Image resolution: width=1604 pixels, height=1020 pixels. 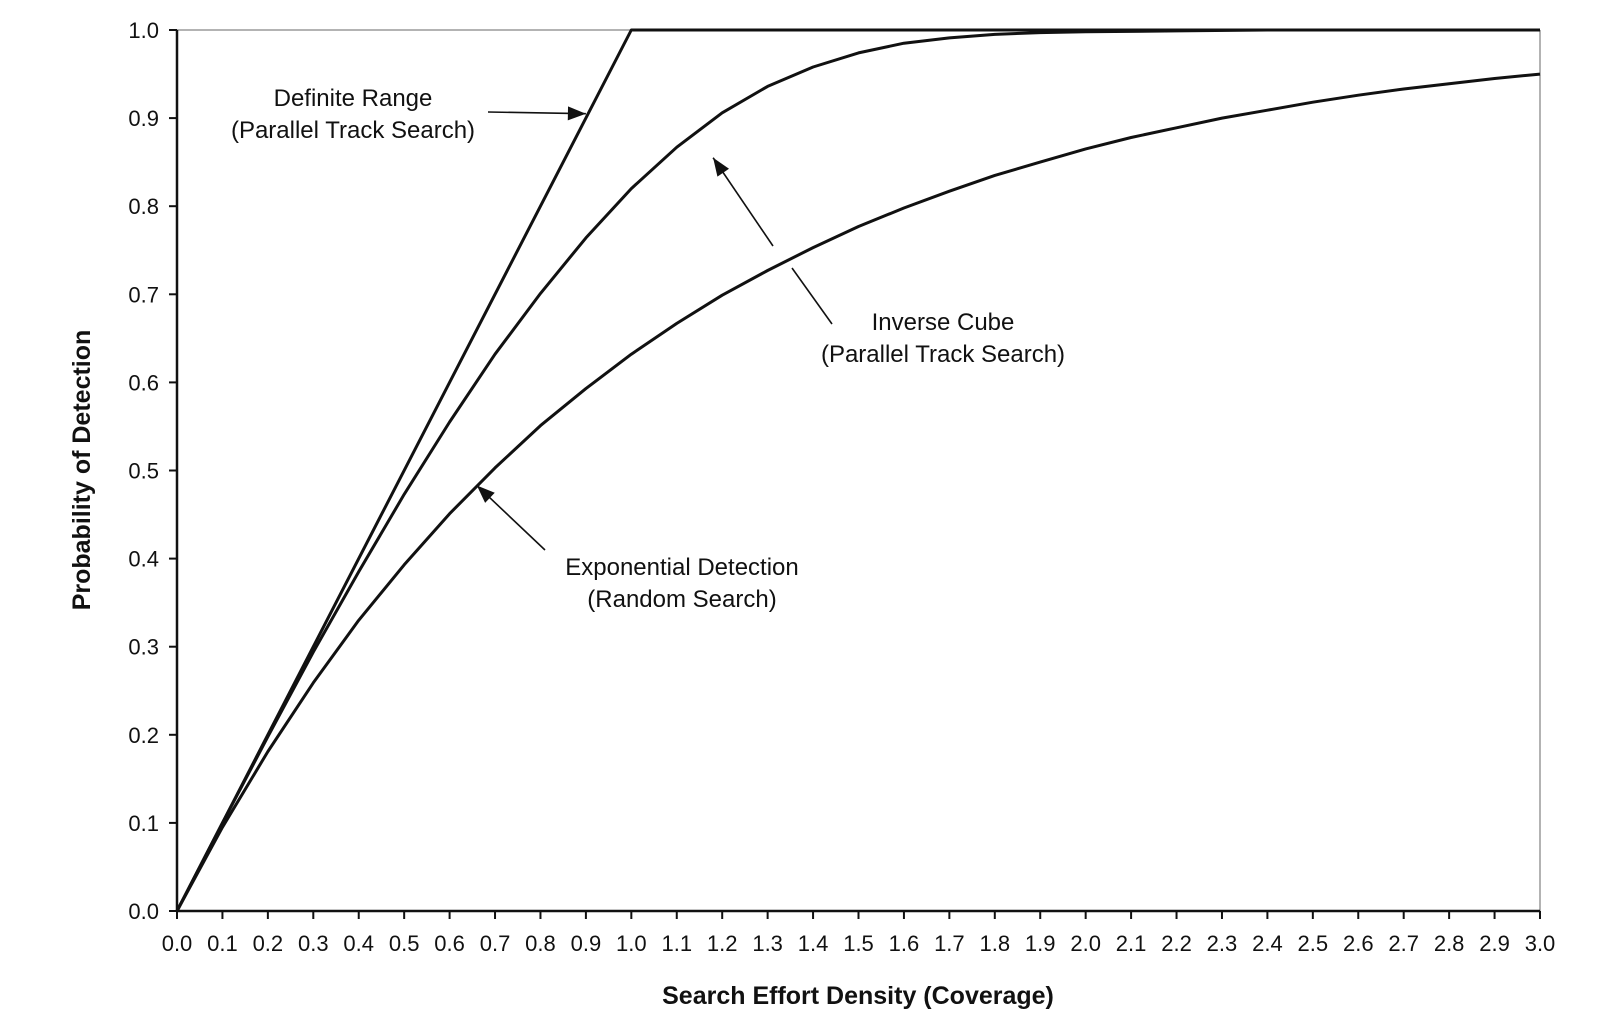 I want to click on x-tick-label: 0.4, so click(x=358, y=943).